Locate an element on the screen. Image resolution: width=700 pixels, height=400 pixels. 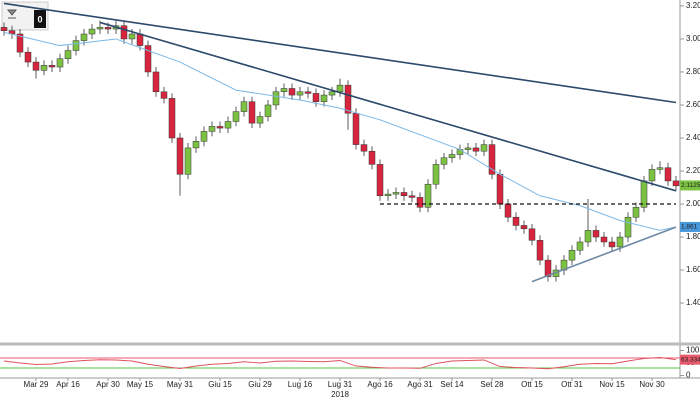
toolbar-icon is located at coordinates (12, 14).